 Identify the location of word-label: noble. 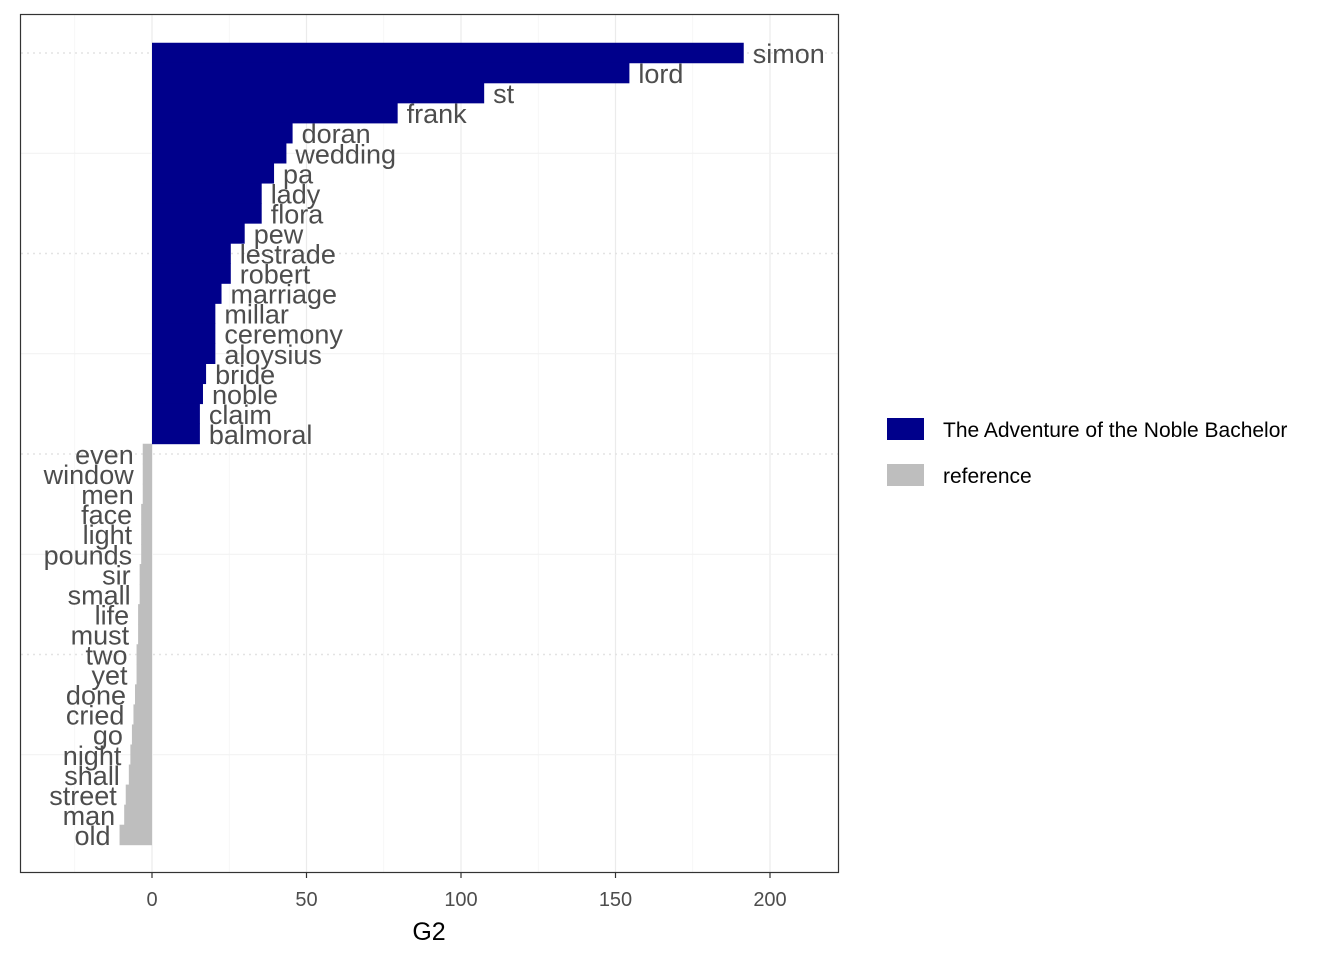
(245, 395).